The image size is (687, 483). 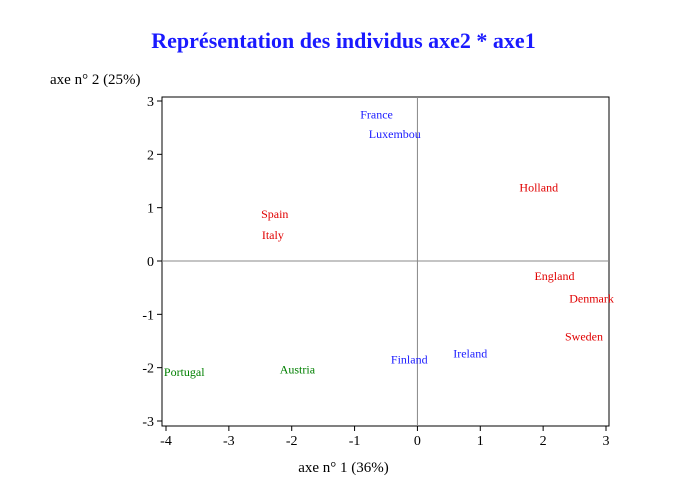 What do you see at coordinates (150, 209) in the screenshot?
I see `y-tick-label: 1` at bounding box center [150, 209].